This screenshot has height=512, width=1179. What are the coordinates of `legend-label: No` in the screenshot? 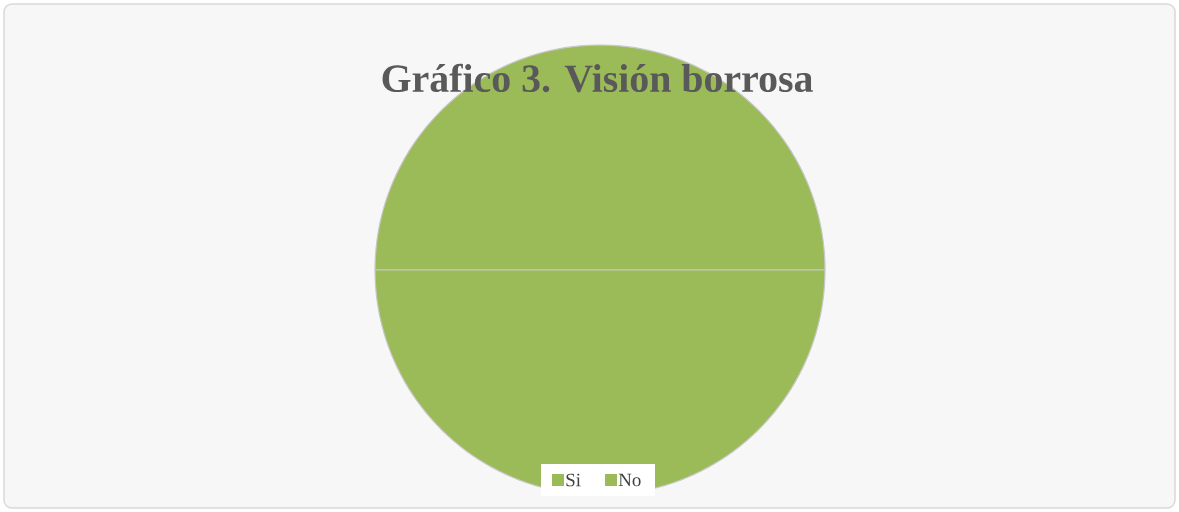 It's located at (629, 480).